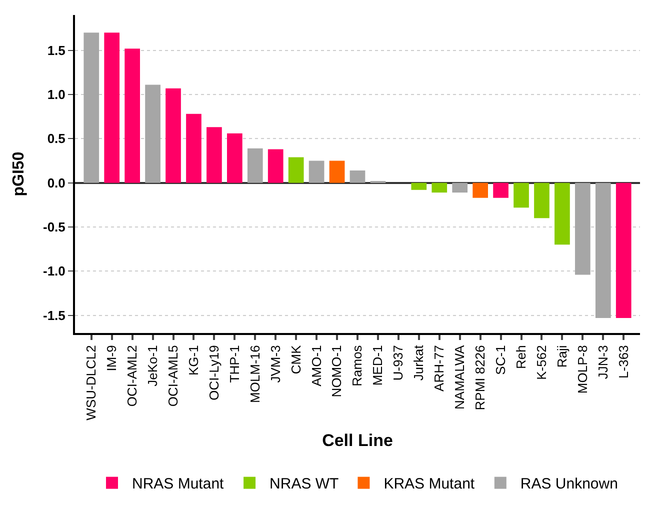 The height and width of the screenshot is (512, 655). What do you see at coordinates (19, 174) in the screenshot?
I see `y-axis-title: pGI50` at bounding box center [19, 174].